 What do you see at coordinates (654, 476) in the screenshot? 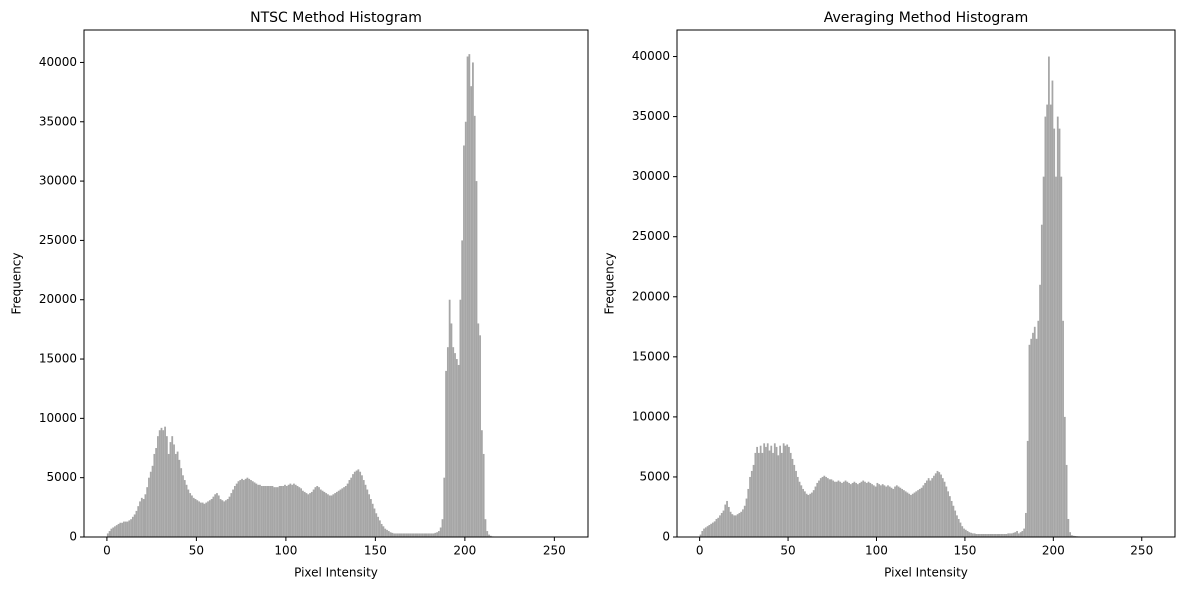
I see `y-tick-label: 5000` at bounding box center [654, 476].